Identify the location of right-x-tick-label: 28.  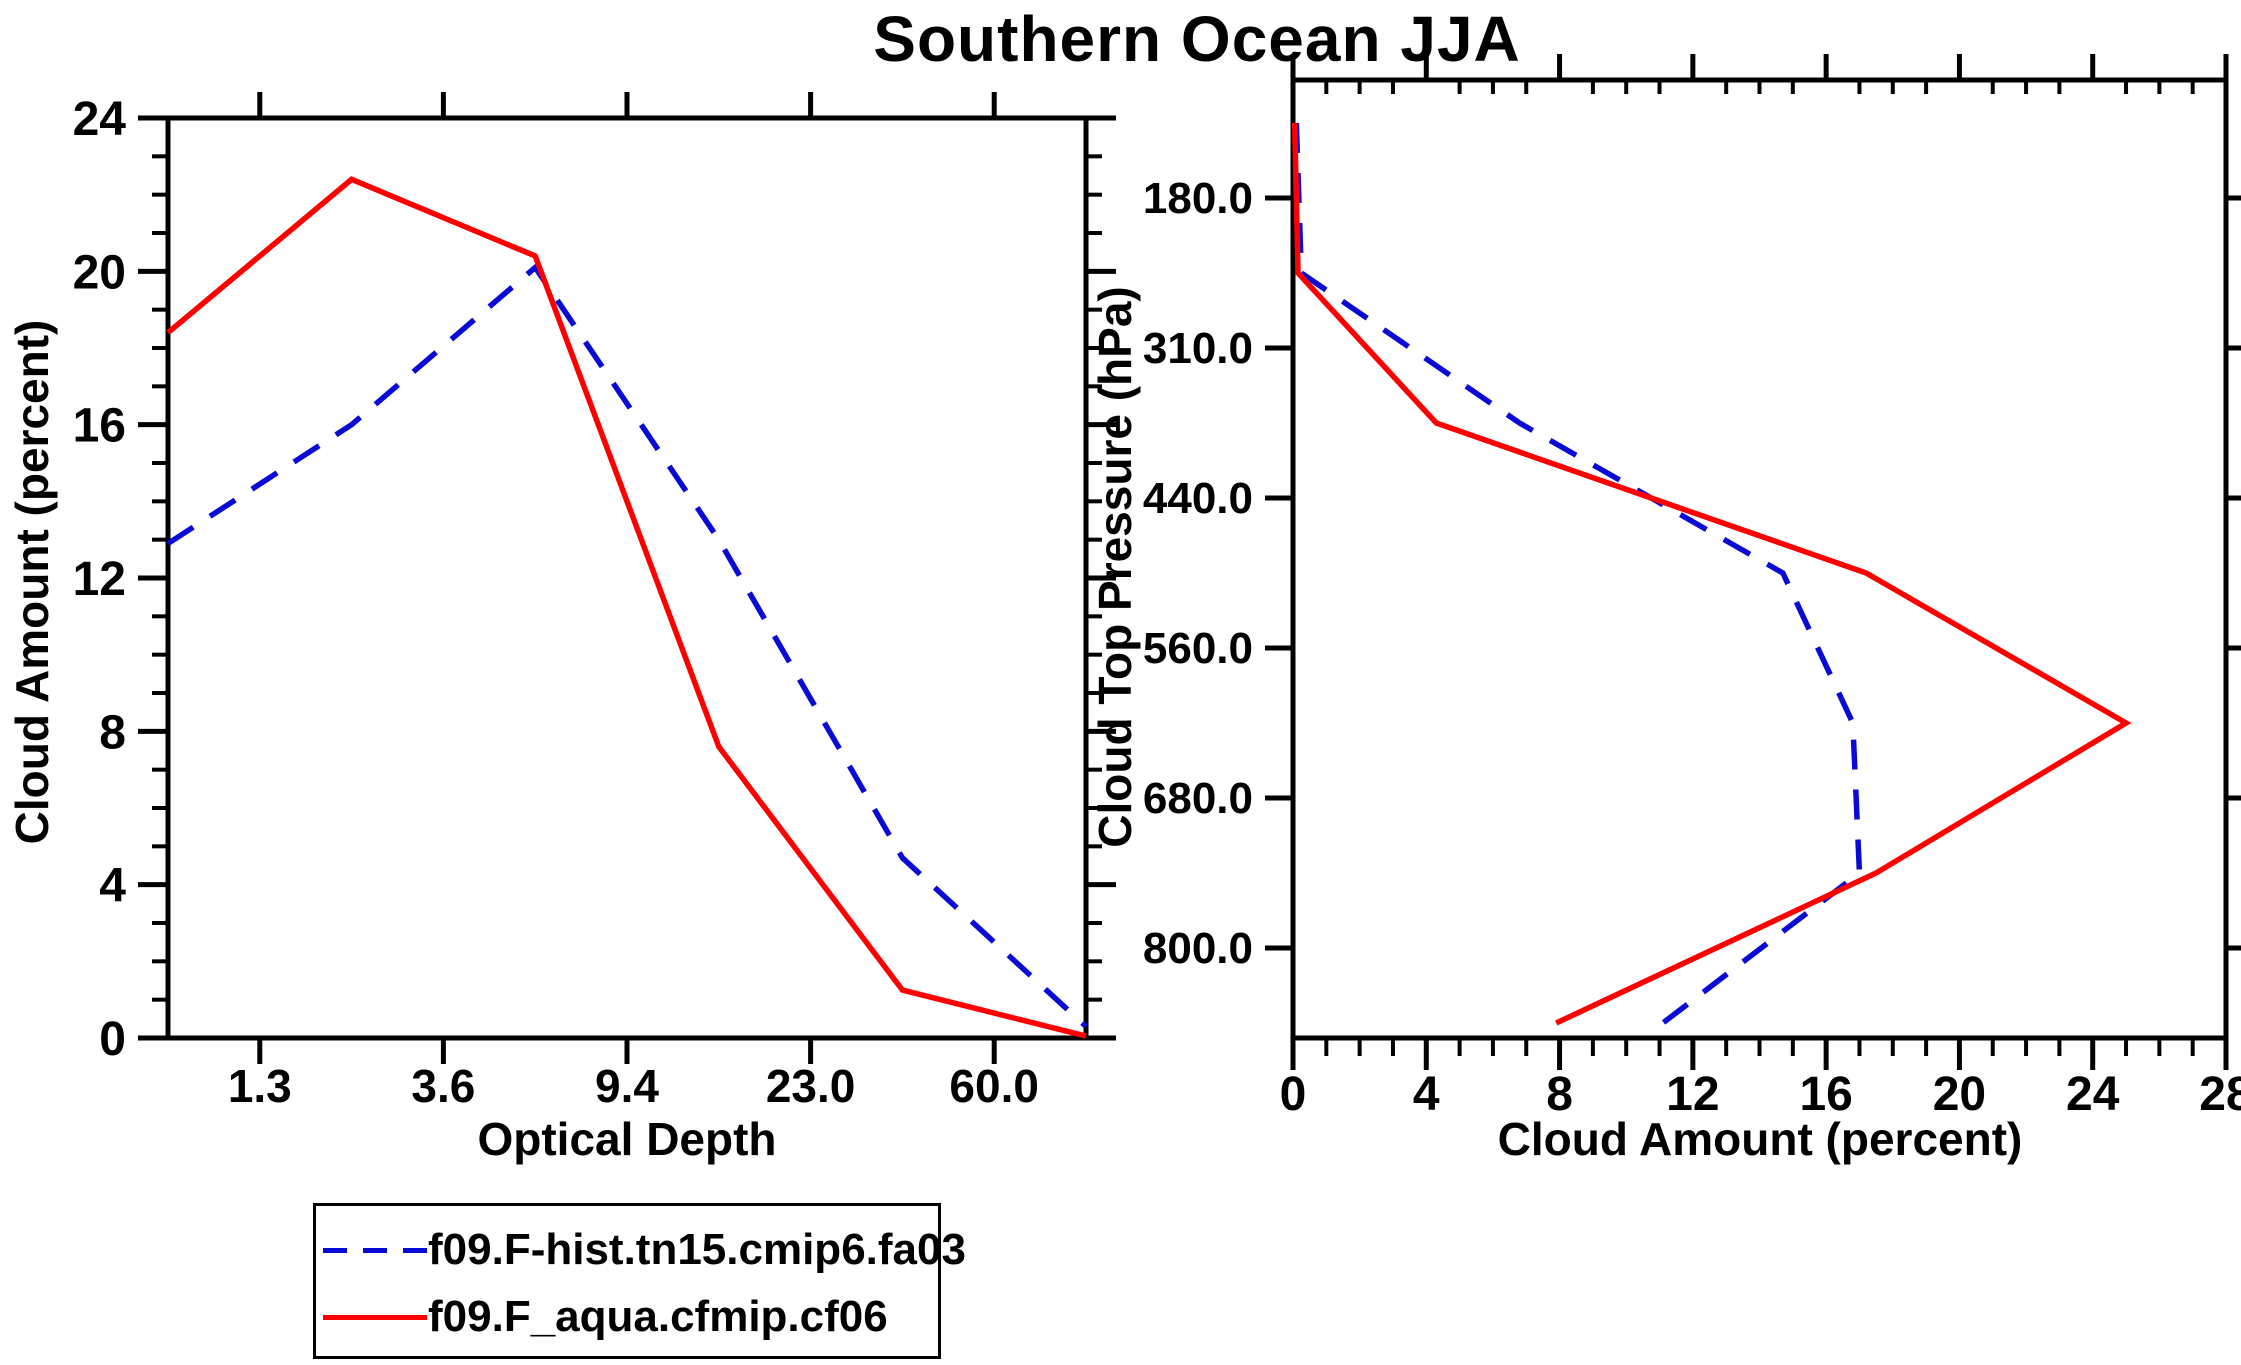
(2220, 1094).